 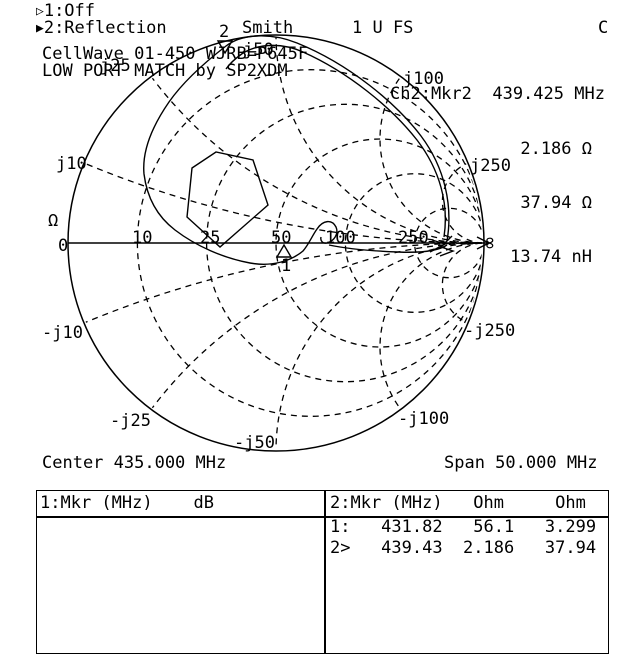 I want to click on marker-table-ch1-header: 1:Mkr (MHz) dB, so click(x=127, y=503).